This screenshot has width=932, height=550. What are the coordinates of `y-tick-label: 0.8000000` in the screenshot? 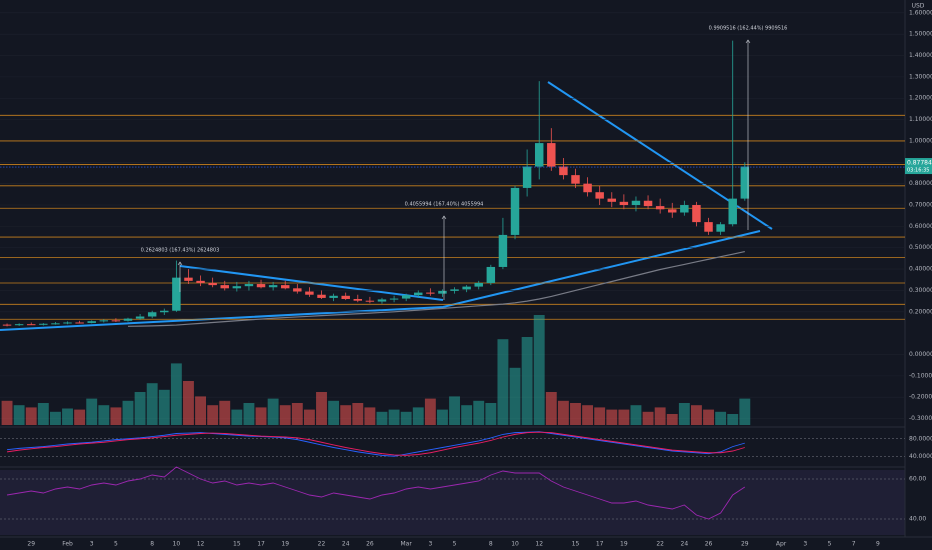 It's located at (920, 183).